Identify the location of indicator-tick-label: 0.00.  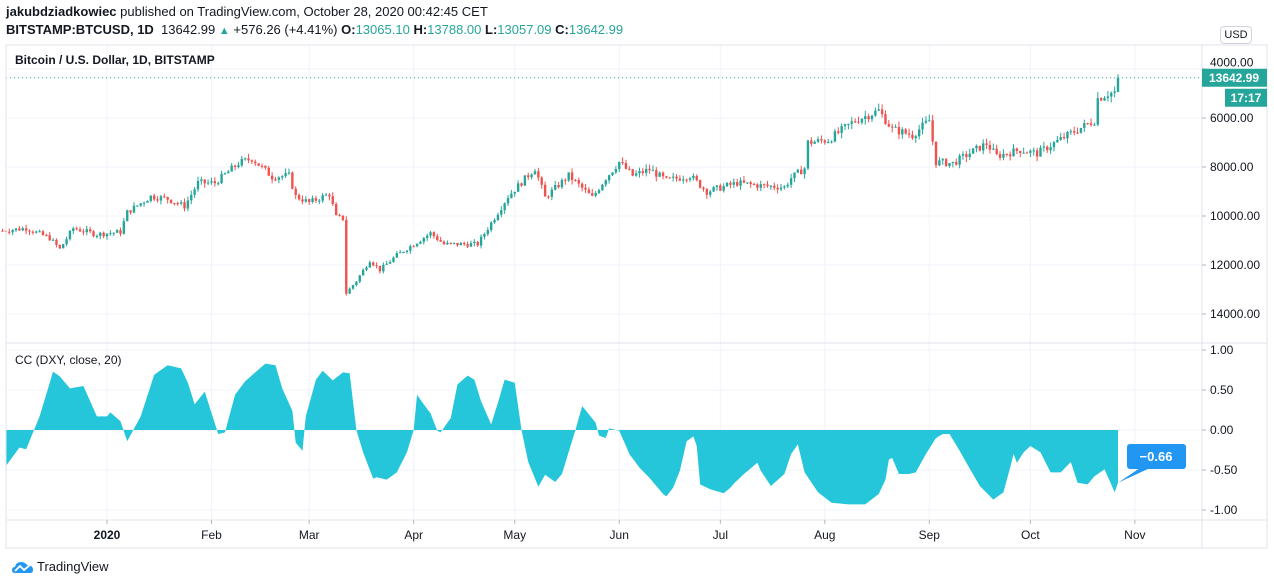
(1222, 430).